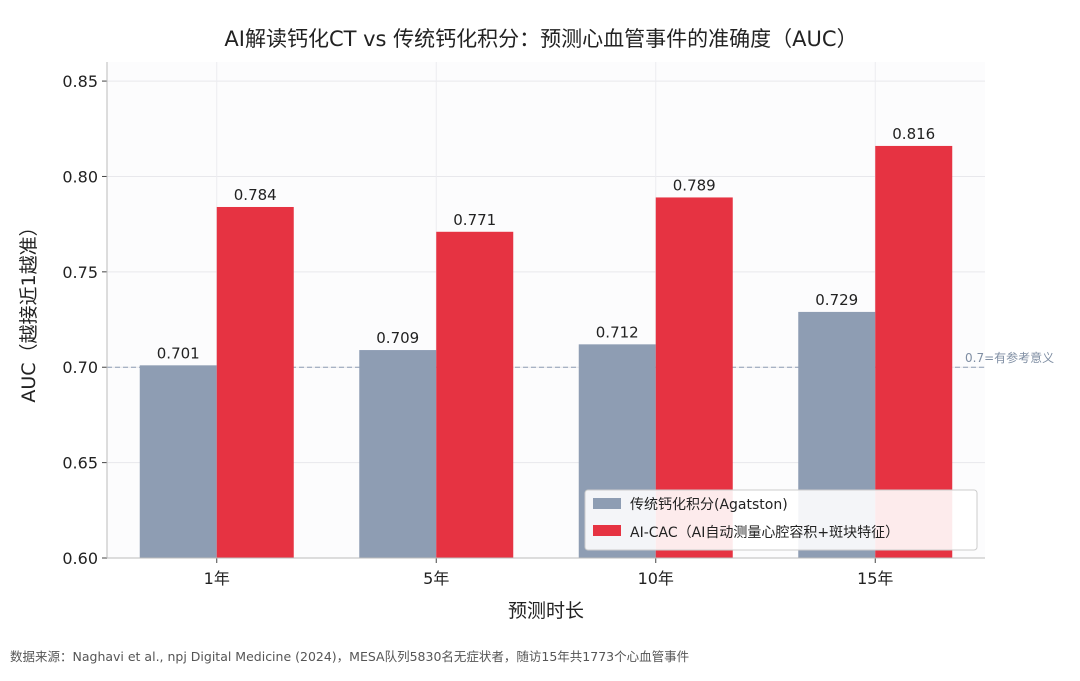 The image size is (1080, 681). What do you see at coordinates (1009, 357) in the screenshot?
I see `reference-line-label: 0.7=有参考意义` at bounding box center [1009, 357].